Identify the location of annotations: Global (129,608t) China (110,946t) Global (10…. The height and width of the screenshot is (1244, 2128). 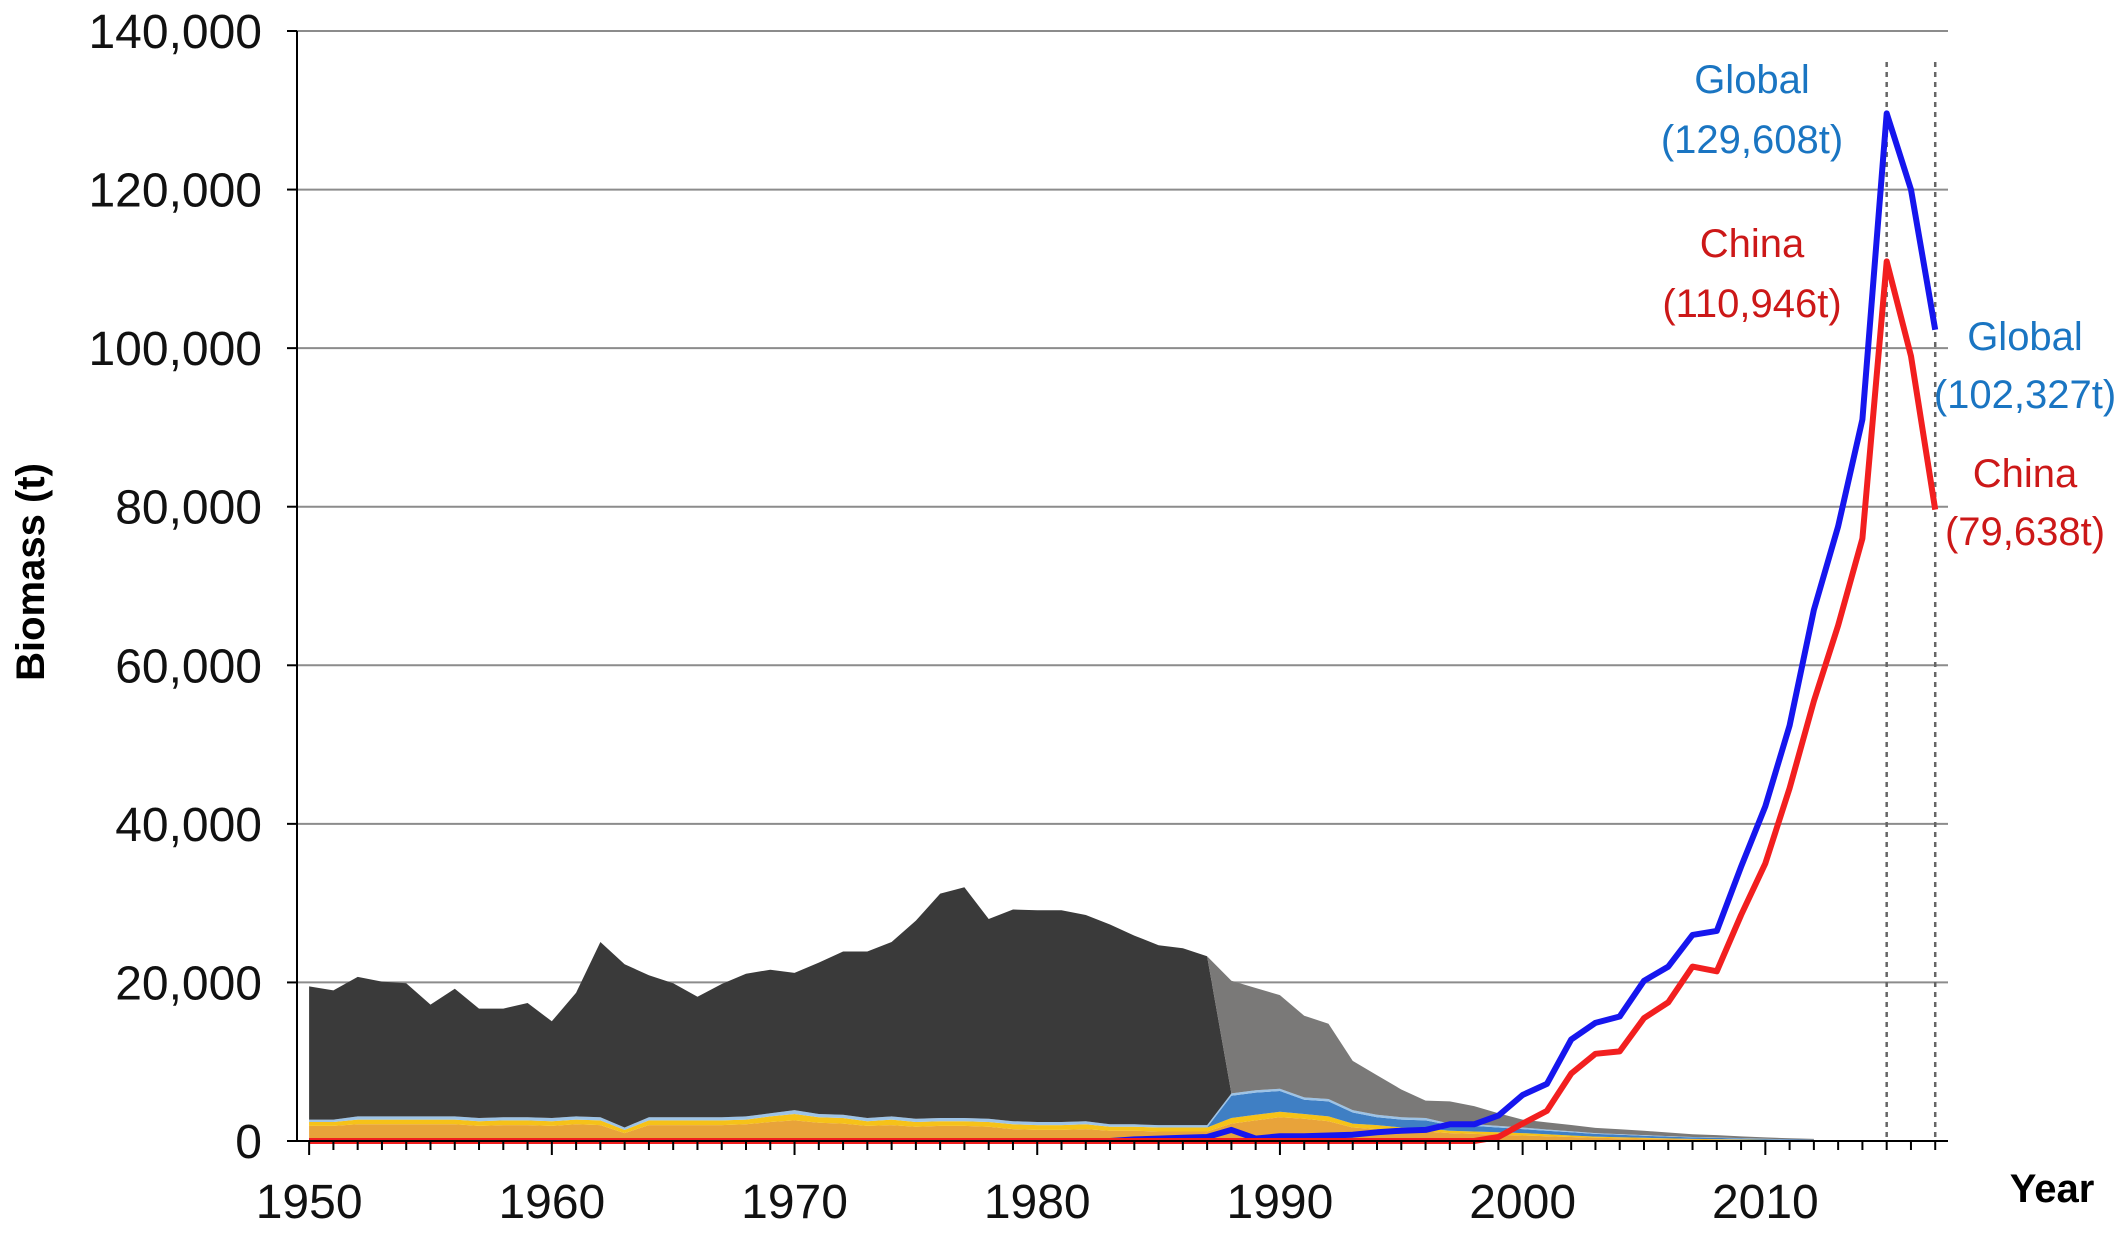
(1888, 306).